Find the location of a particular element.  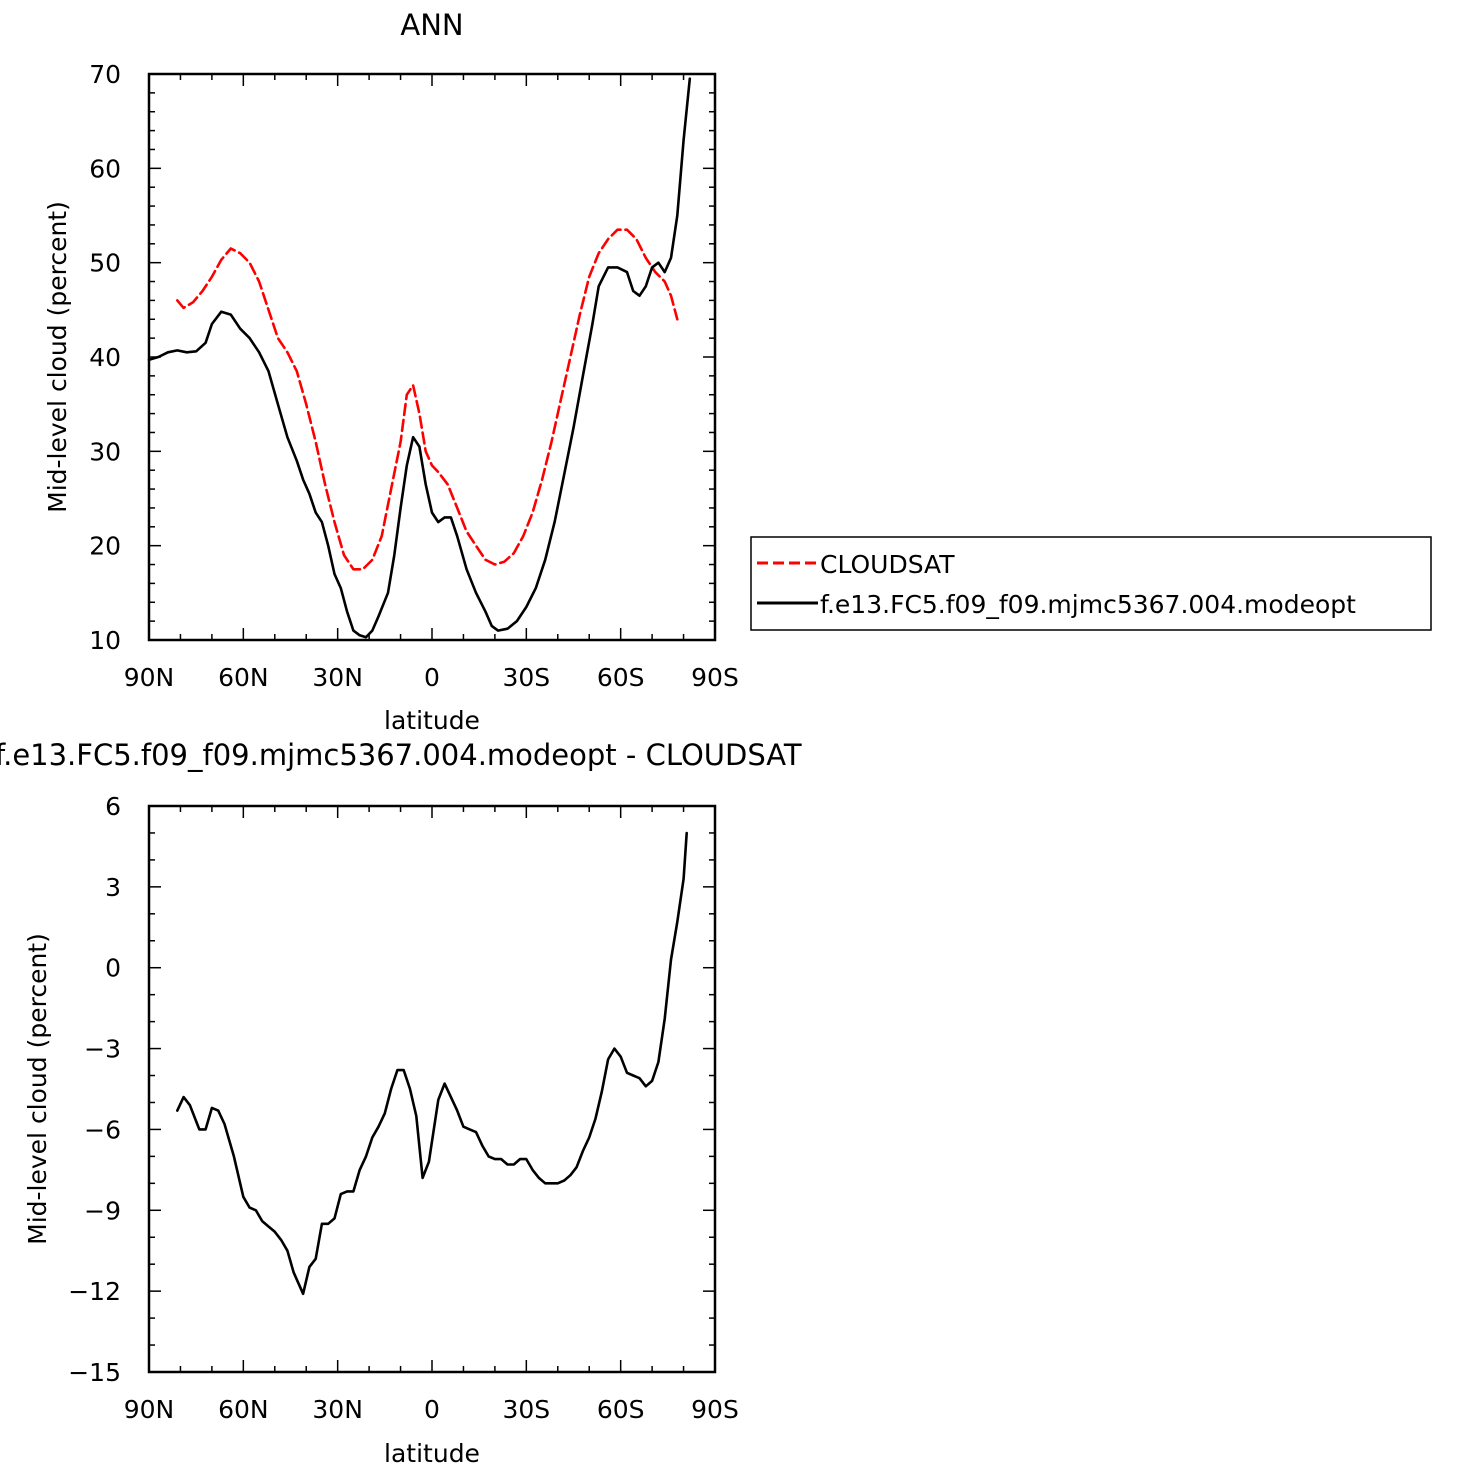

legend-label-cloudsat: CLOUDSAT is located at coordinates (887, 564).